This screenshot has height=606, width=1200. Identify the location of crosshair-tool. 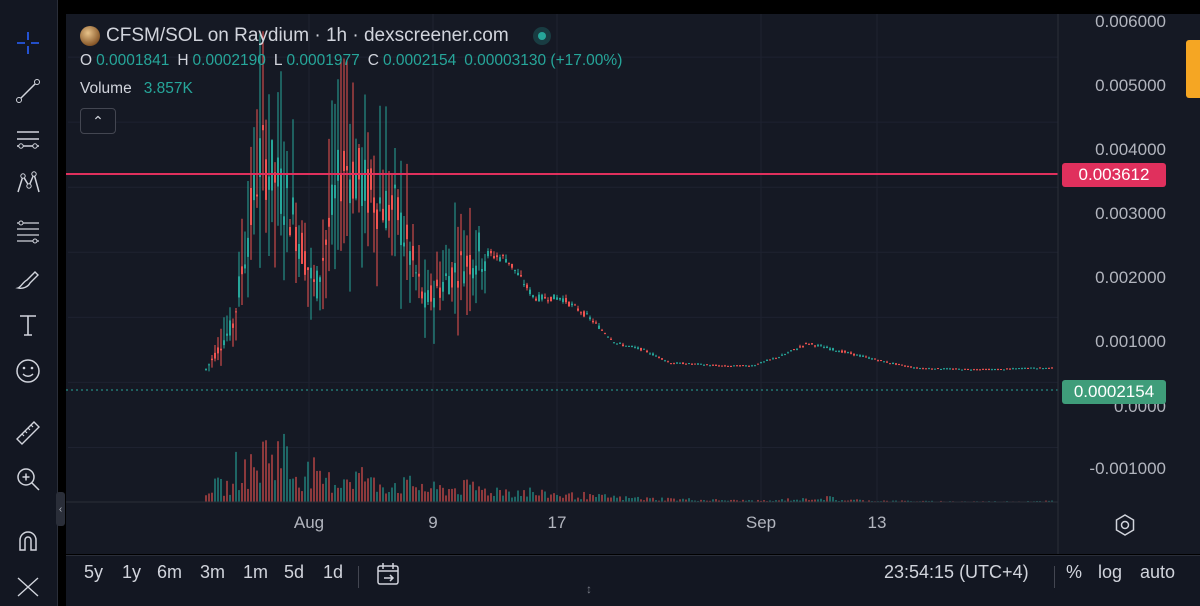
(28, 43).